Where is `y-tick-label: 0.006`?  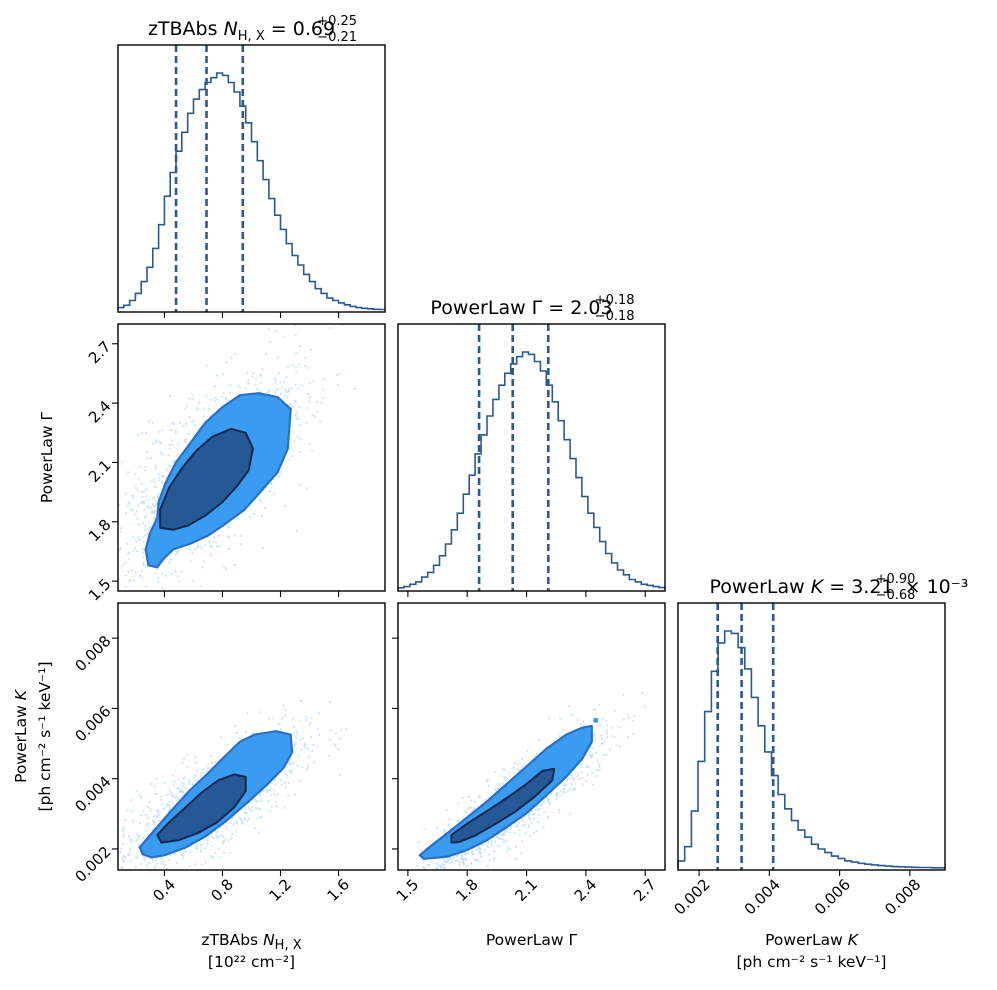 y-tick-label: 0.006 is located at coordinates (92, 723).